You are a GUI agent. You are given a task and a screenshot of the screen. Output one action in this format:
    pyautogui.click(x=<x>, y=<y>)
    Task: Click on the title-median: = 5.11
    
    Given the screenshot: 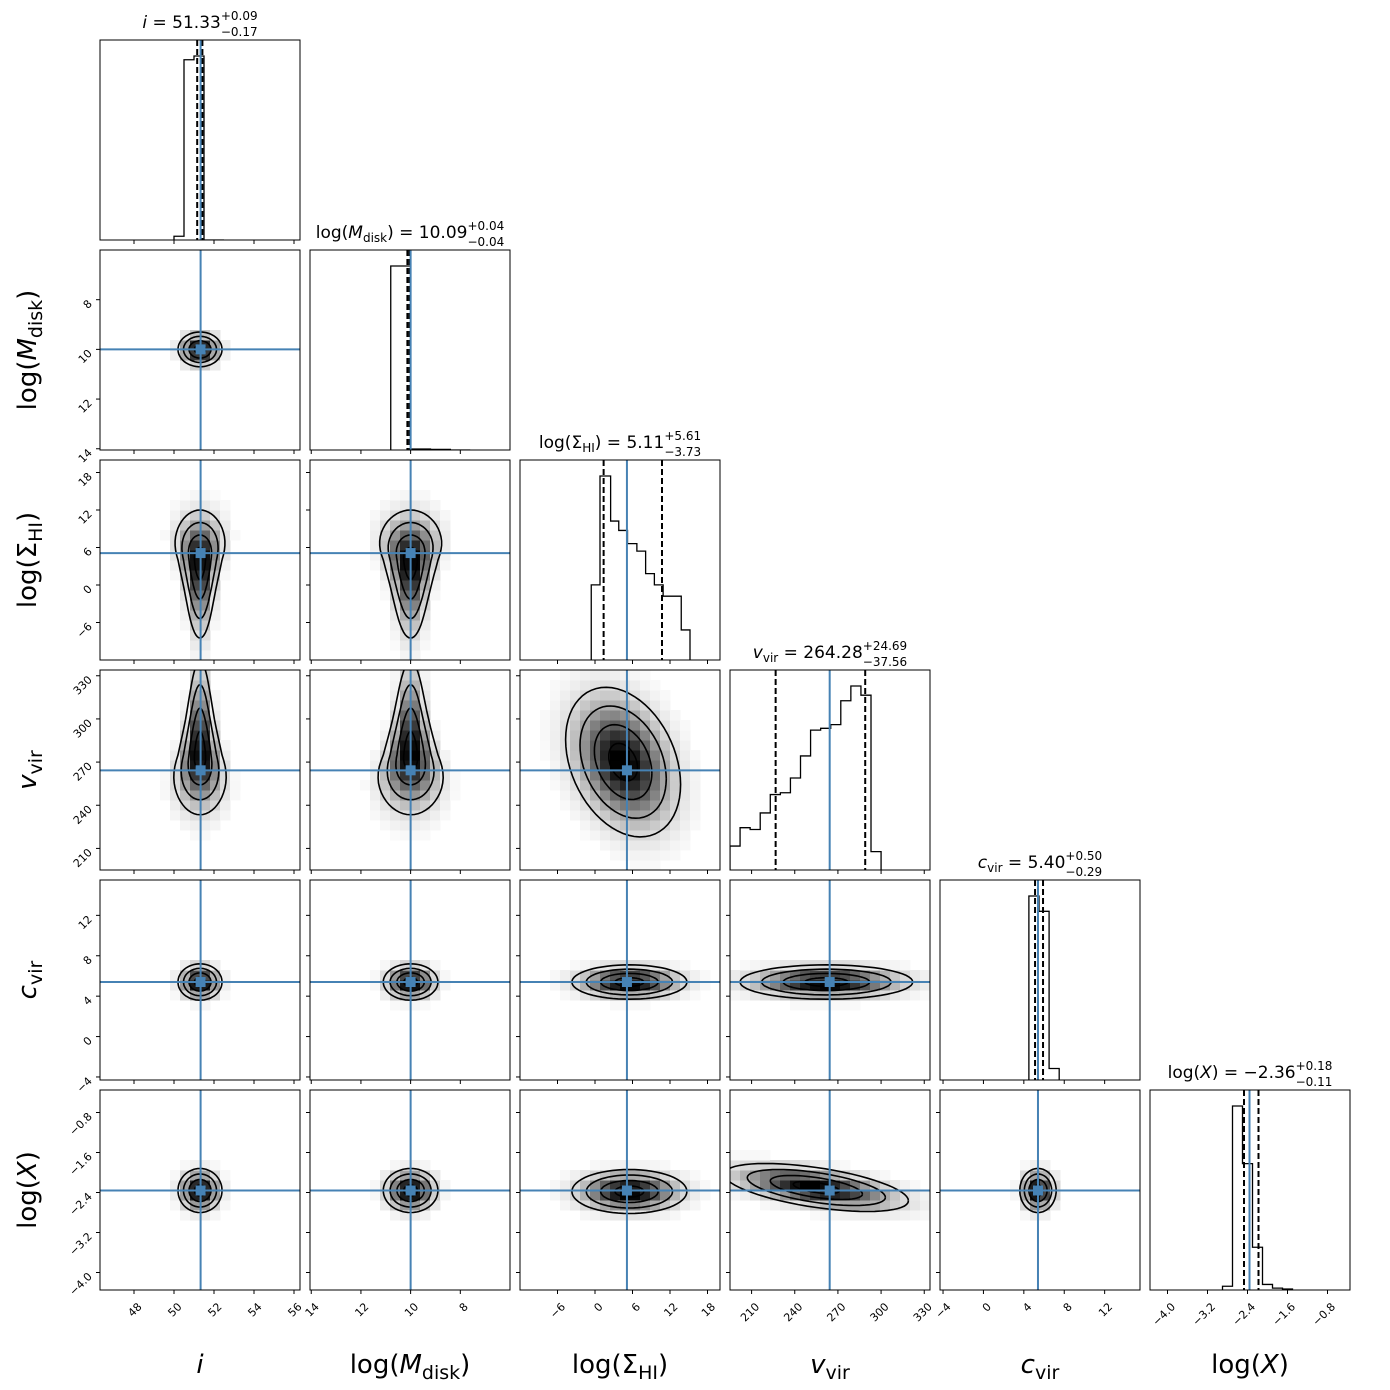 What is the action you would take?
    pyautogui.click(x=632, y=443)
    